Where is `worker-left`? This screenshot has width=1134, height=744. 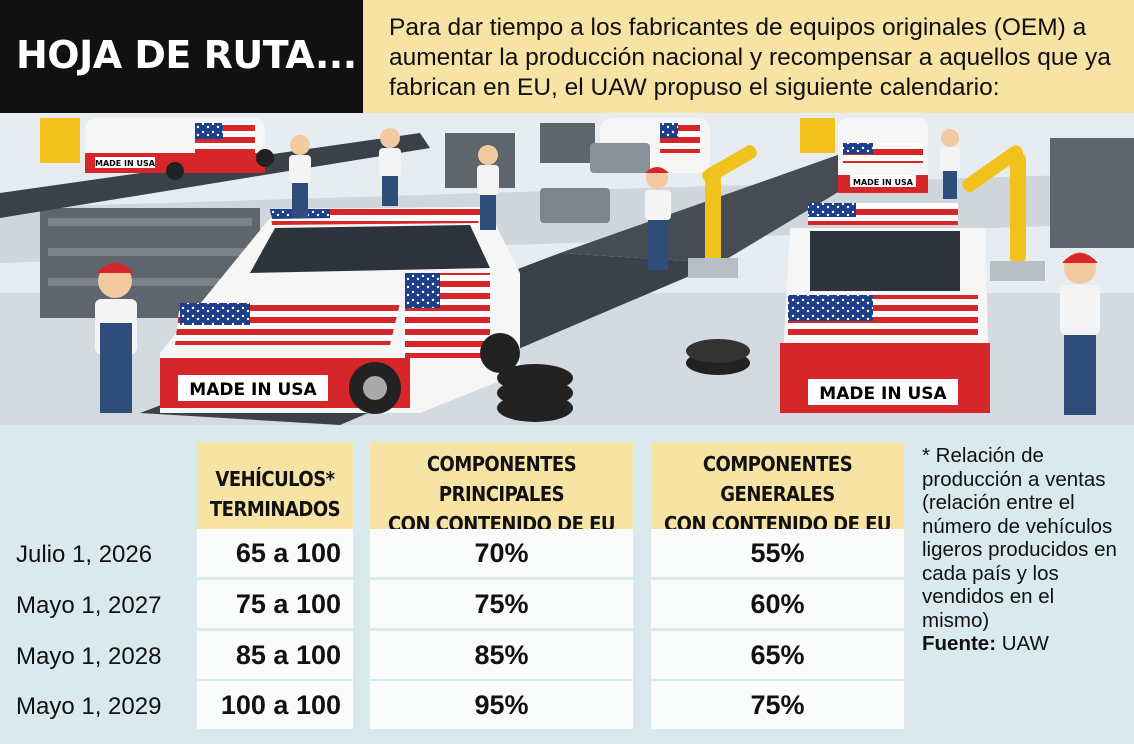 worker-left is located at coordinates (116, 338).